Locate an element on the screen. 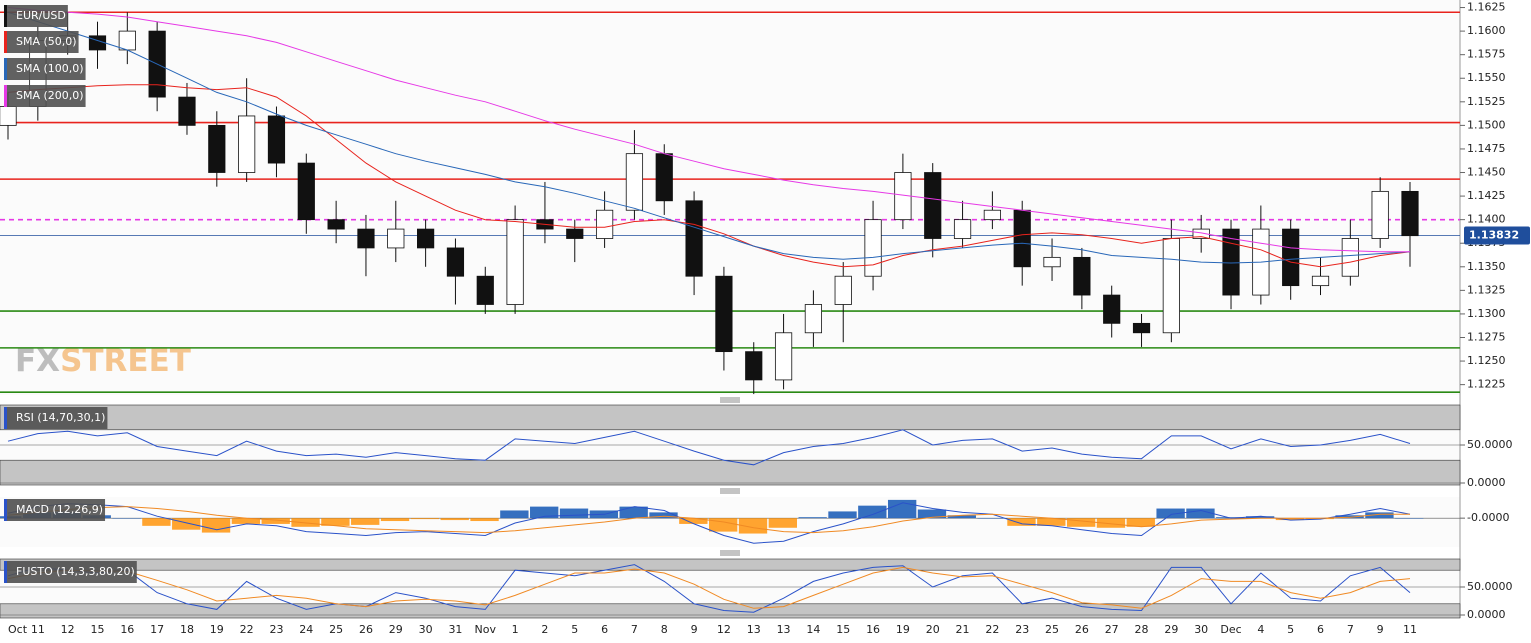 This screenshot has height=643, width=1531. panel-title: RSI (14,70,30,1) is located at coordinates (56, 418).